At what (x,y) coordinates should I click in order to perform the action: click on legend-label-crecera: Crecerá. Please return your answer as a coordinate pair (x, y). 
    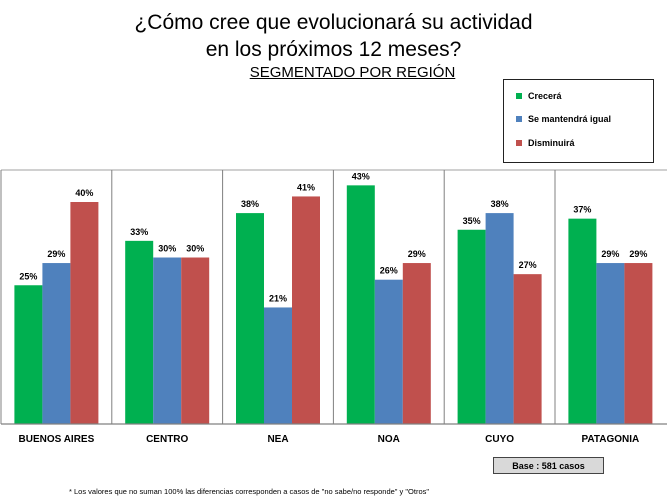
    Looking at the image, I should click on (545, 96).